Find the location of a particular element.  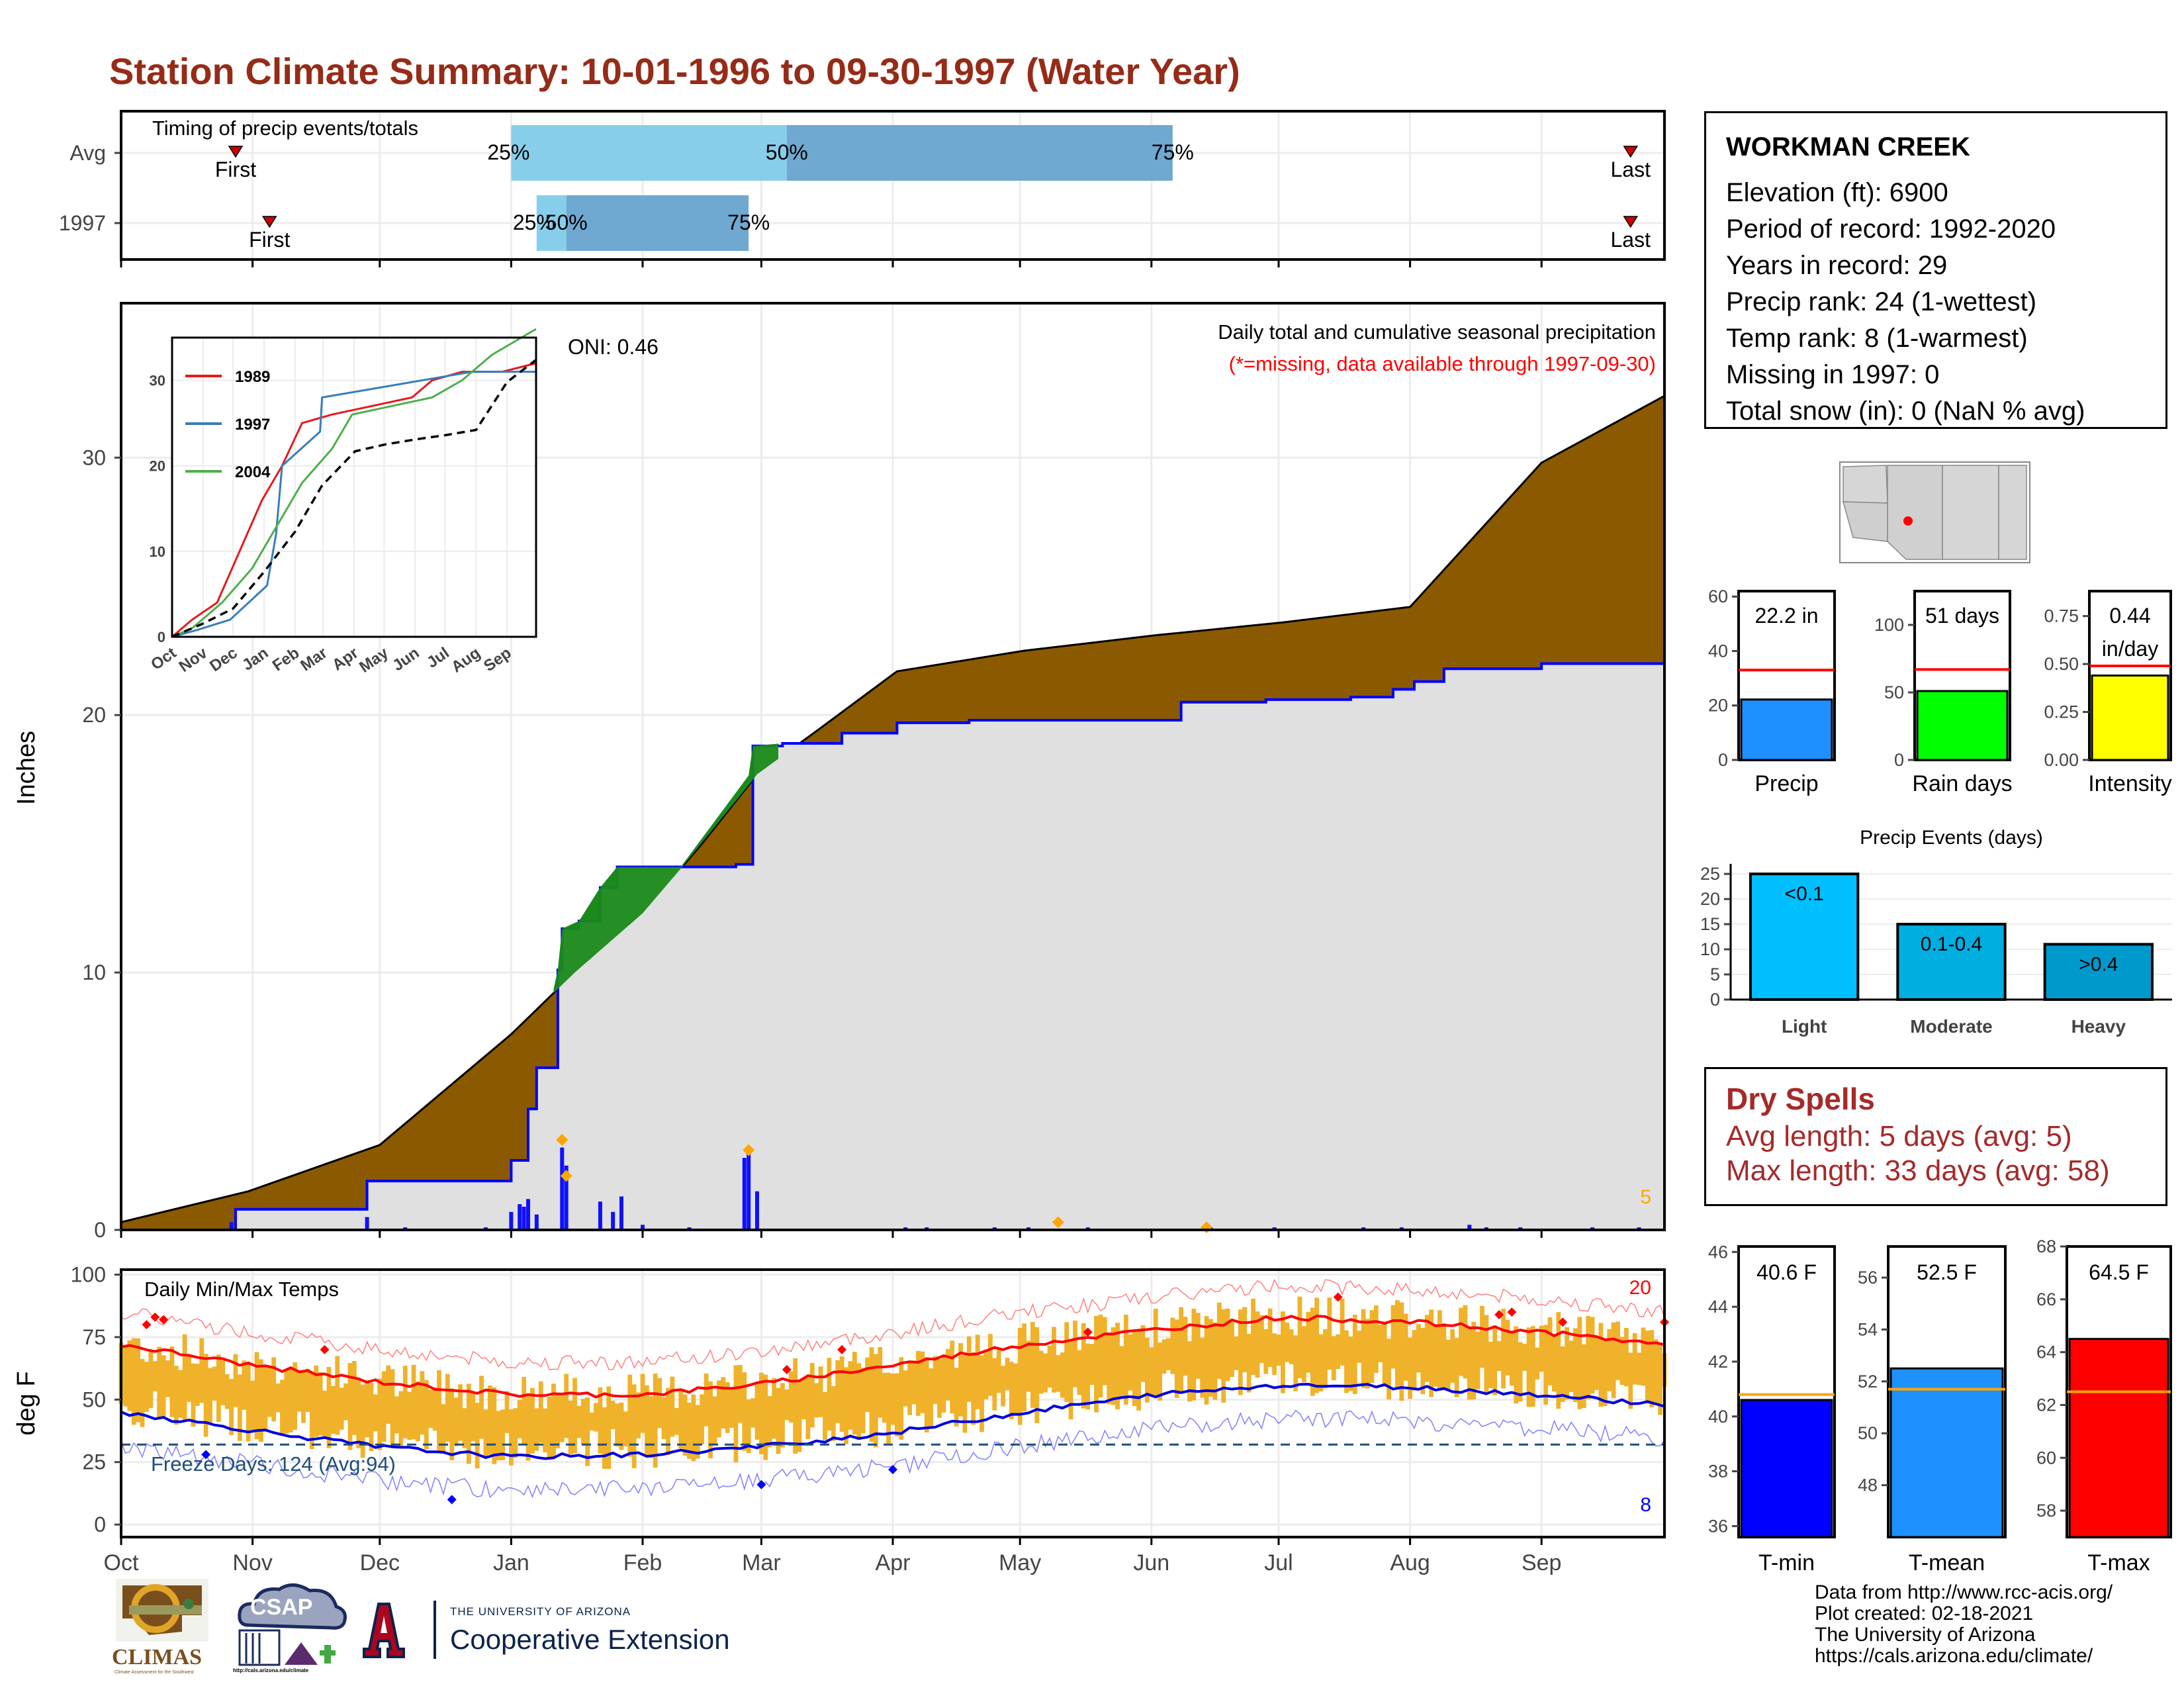

temp-summary-y-tick-label: 48 is located at coordinates (1868, 1486).